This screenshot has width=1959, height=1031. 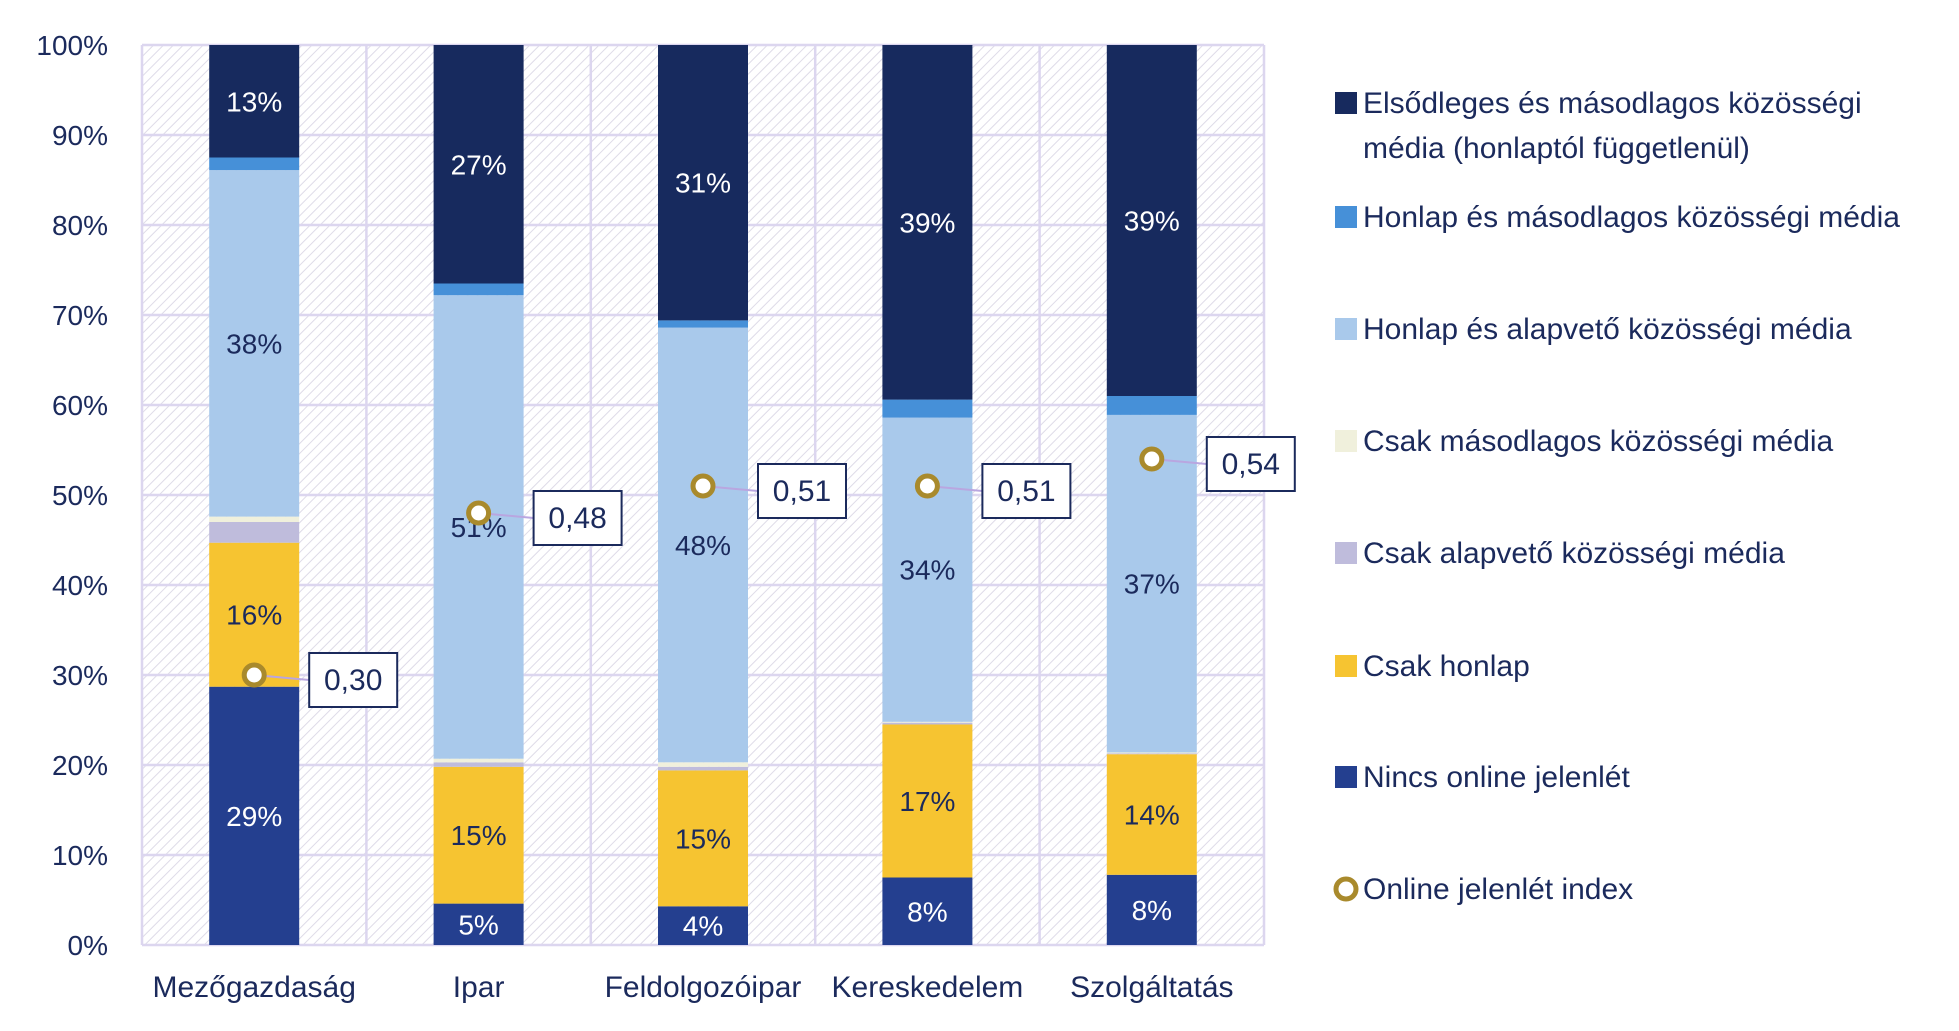 I want to click on data-label: 31%, so click(x=703, y=183).